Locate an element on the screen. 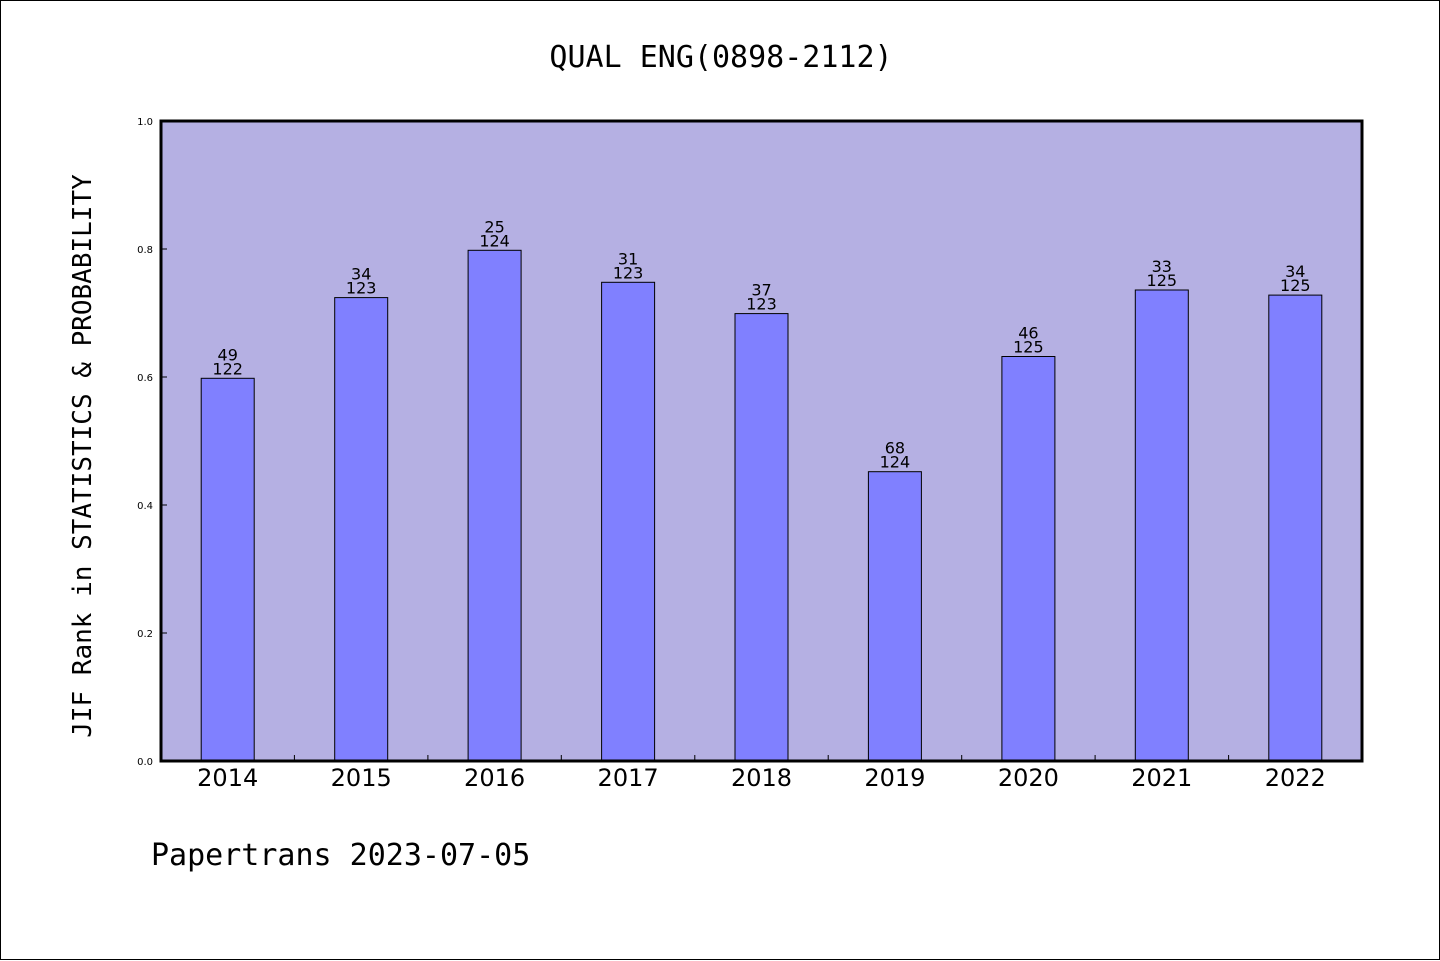 The image size is (1440, 961). bar-2020 is located at coordinates (1028, 559).